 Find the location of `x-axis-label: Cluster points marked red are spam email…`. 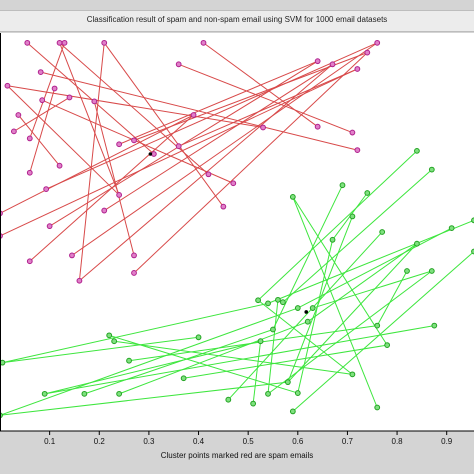

x-axis-label: Cluster points marked red are spam email… is located at coordinates (237, 455).